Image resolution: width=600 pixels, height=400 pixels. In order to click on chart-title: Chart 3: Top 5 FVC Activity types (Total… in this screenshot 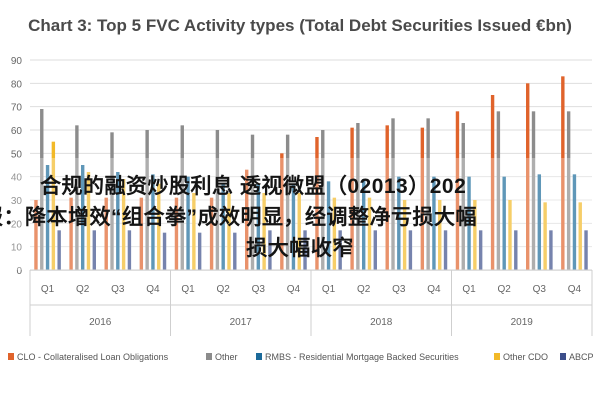, I will do `click(300, 25)`.